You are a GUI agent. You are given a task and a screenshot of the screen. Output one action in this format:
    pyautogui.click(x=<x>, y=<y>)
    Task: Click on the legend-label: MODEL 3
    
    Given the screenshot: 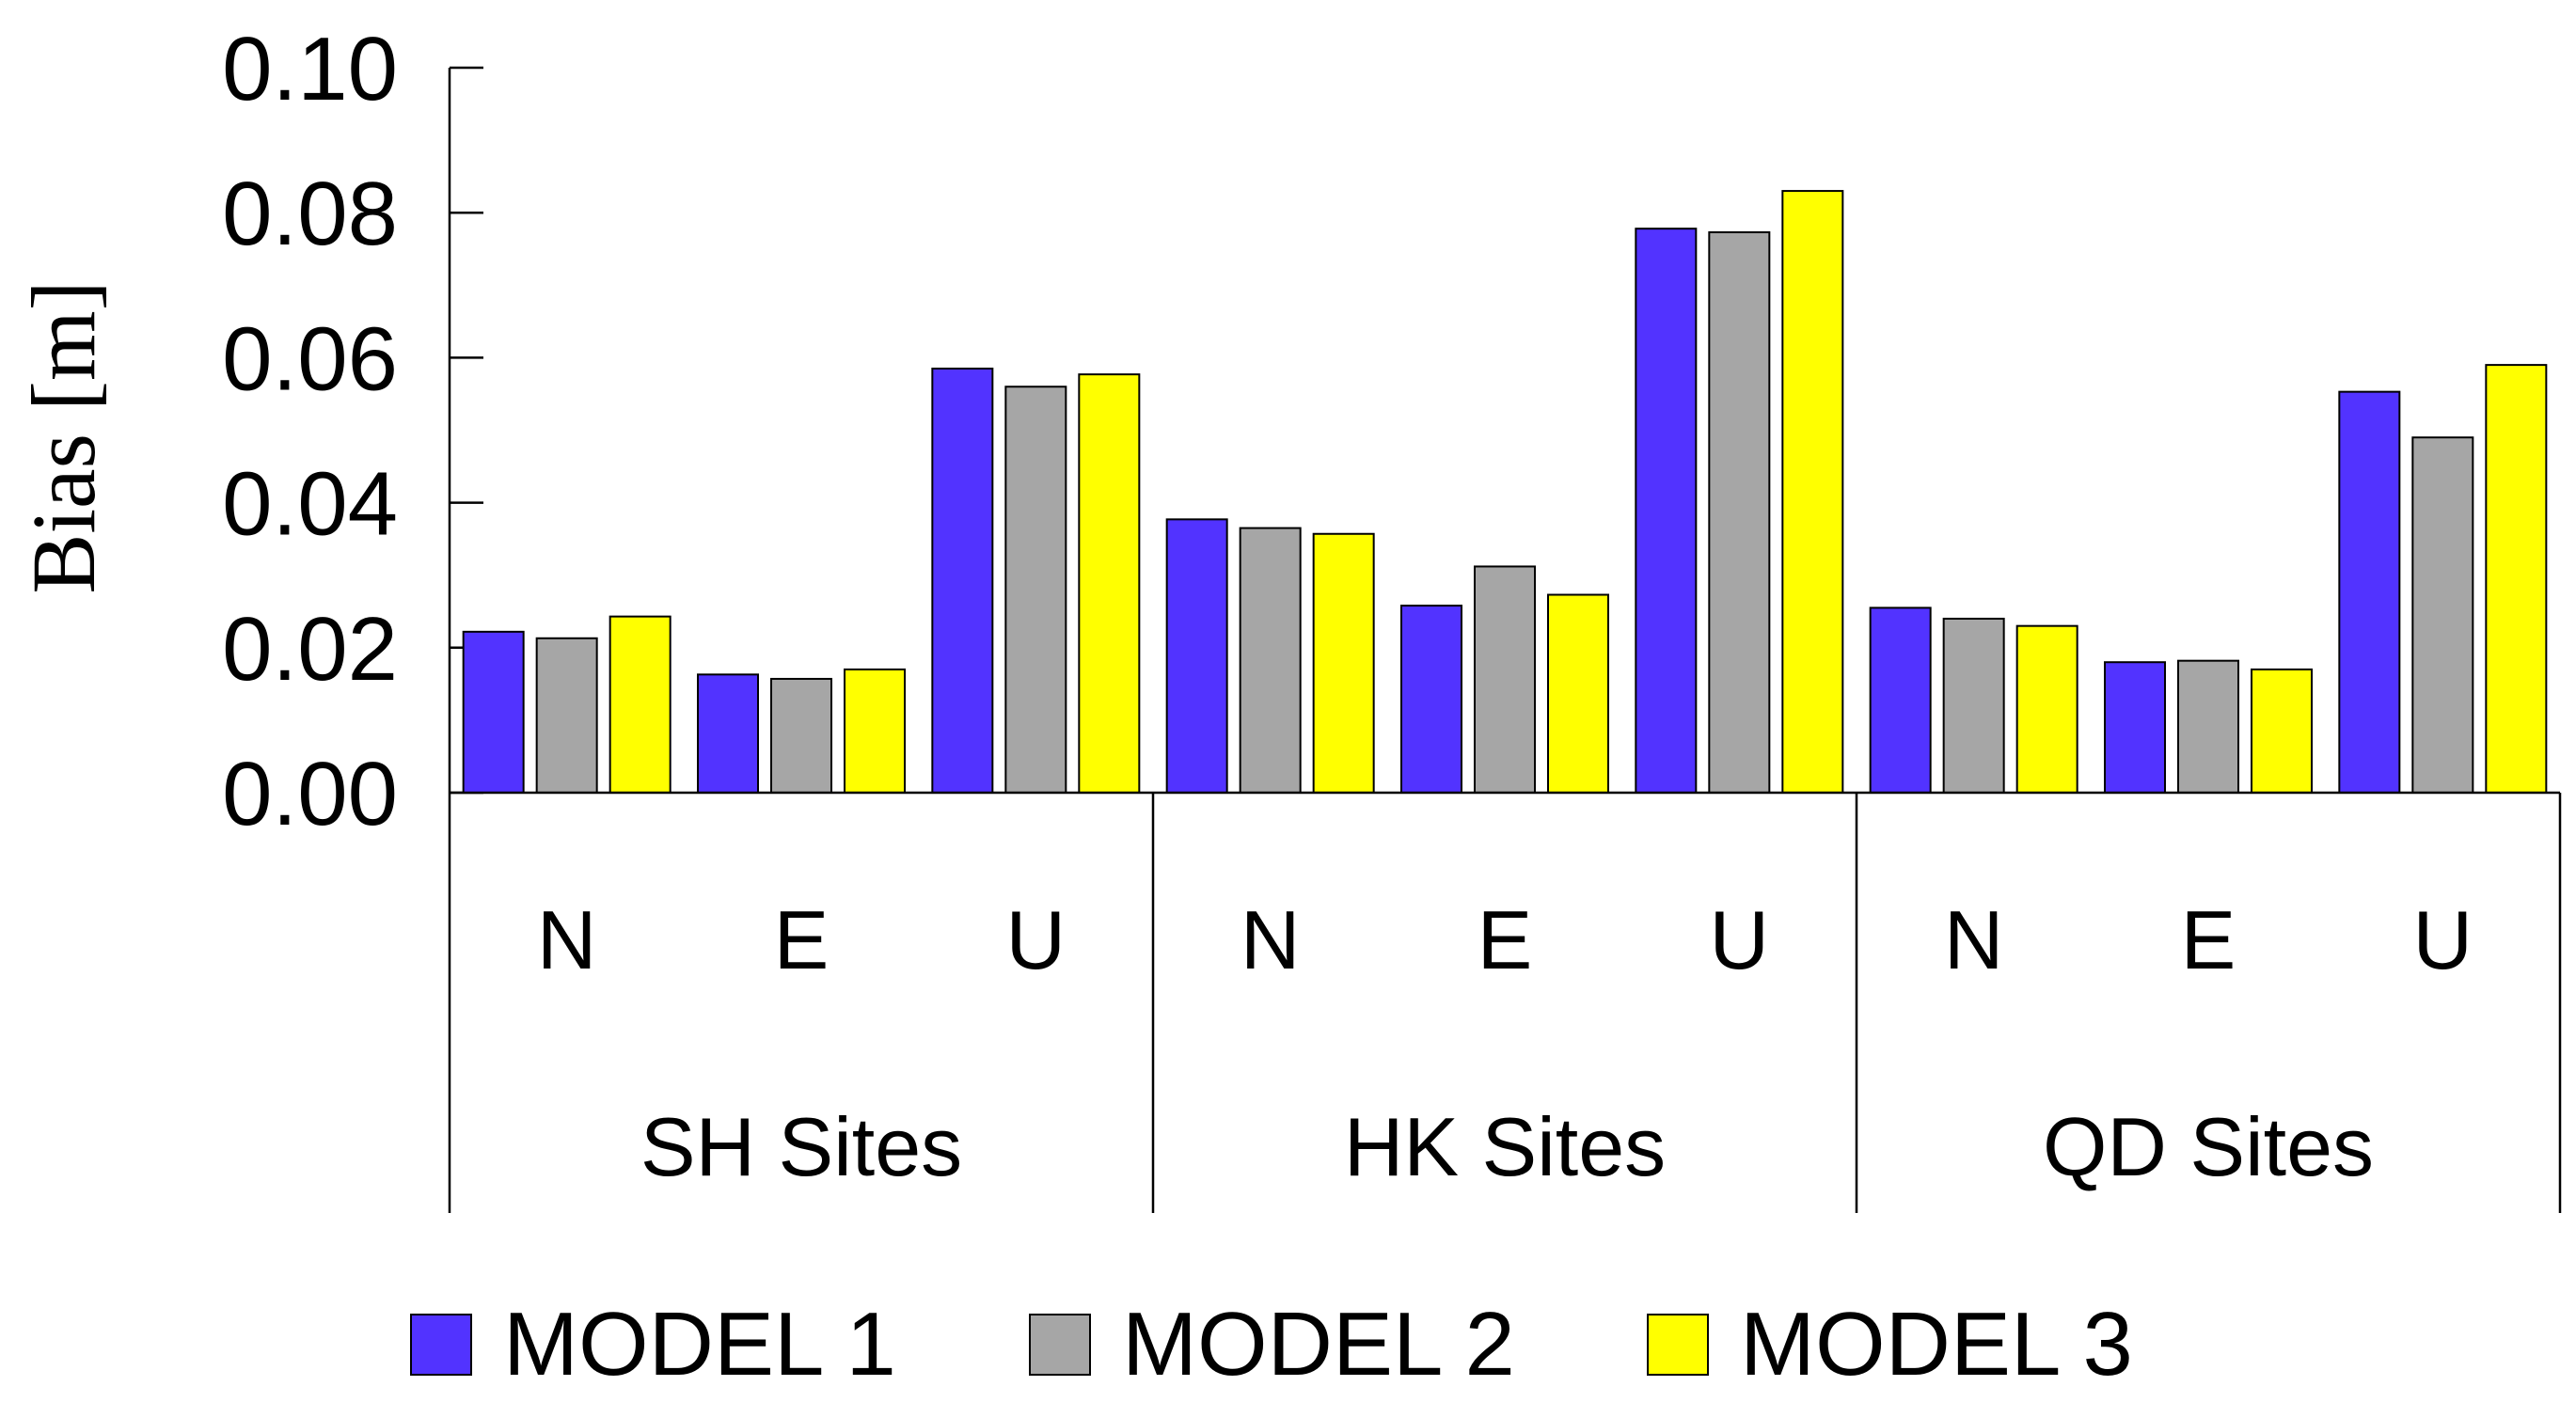 What is the action you would take?
    pyautogui.click(x=1936, y=1344)
    